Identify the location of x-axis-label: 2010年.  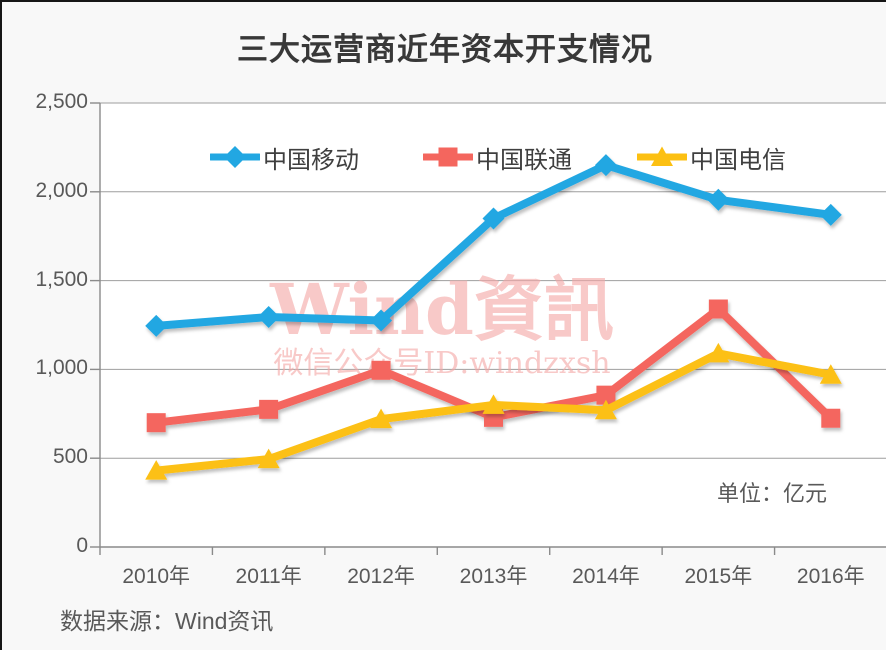
(156, 576).